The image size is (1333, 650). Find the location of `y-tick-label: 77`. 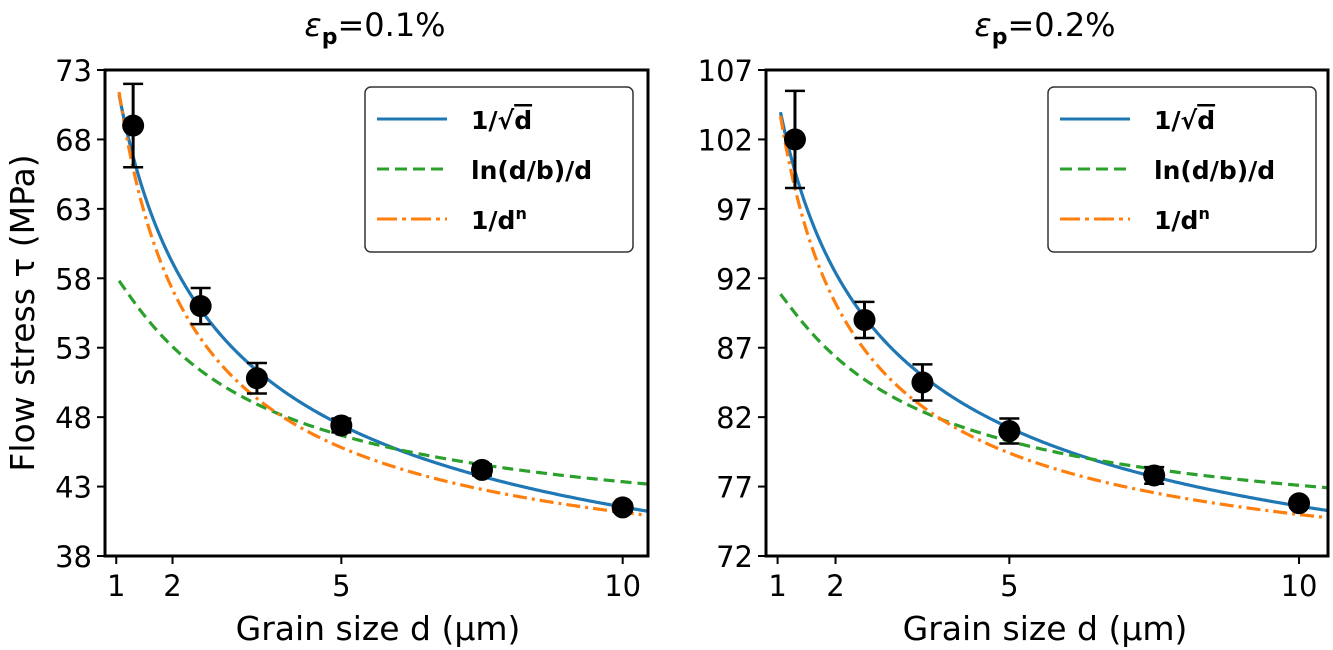

y-tick-label: 77 is located at coordinates (734, 488).